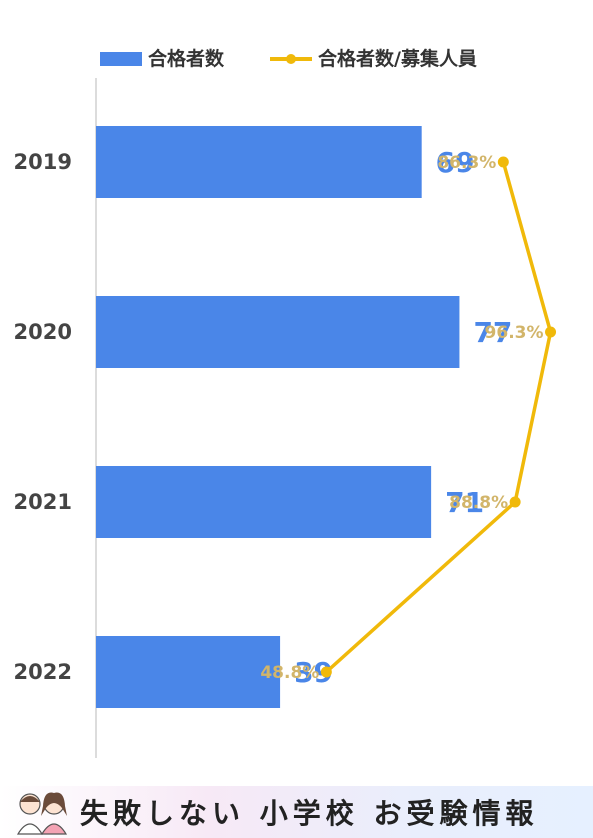  I want to click on ratio-point-2021, so click(515, 502).